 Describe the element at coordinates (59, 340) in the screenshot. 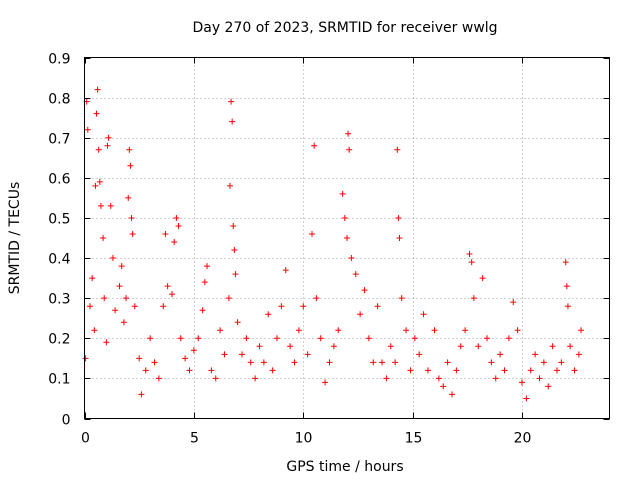

I see `y-tick-label: 0.2` at that location.